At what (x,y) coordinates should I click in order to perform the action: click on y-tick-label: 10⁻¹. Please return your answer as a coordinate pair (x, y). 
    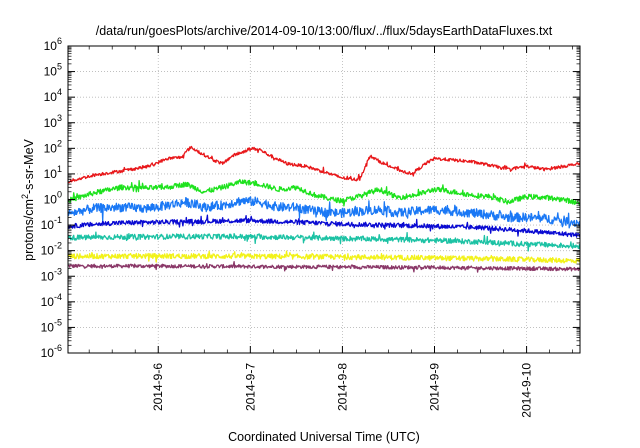
    Looking at the image, I should click on (51, 223).